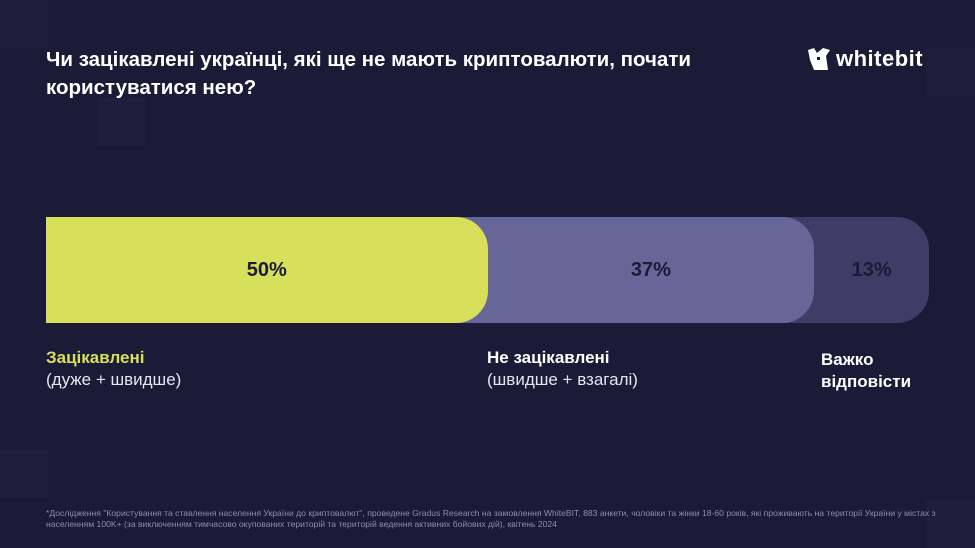 This screenshot has height=548, width=975. What do you see at coordinates (866, 370) in the screenshot?
I see `category-name: Важко відповісти` at bounding box center [866, 370].